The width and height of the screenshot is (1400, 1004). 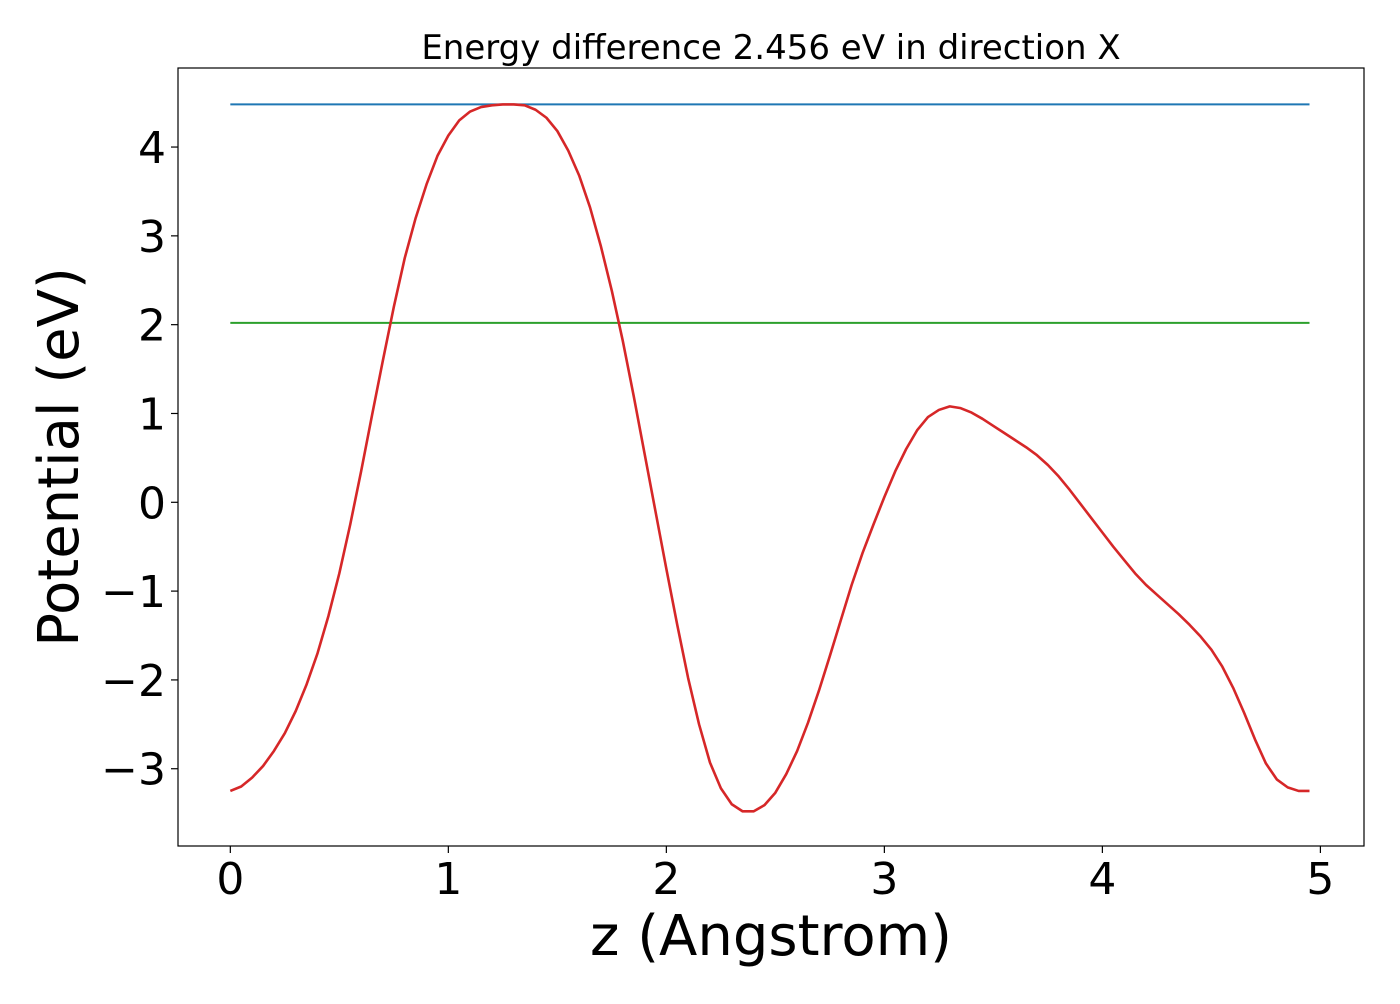 I want to click on x-tick-label: 4, so click(x=1102, y=879).